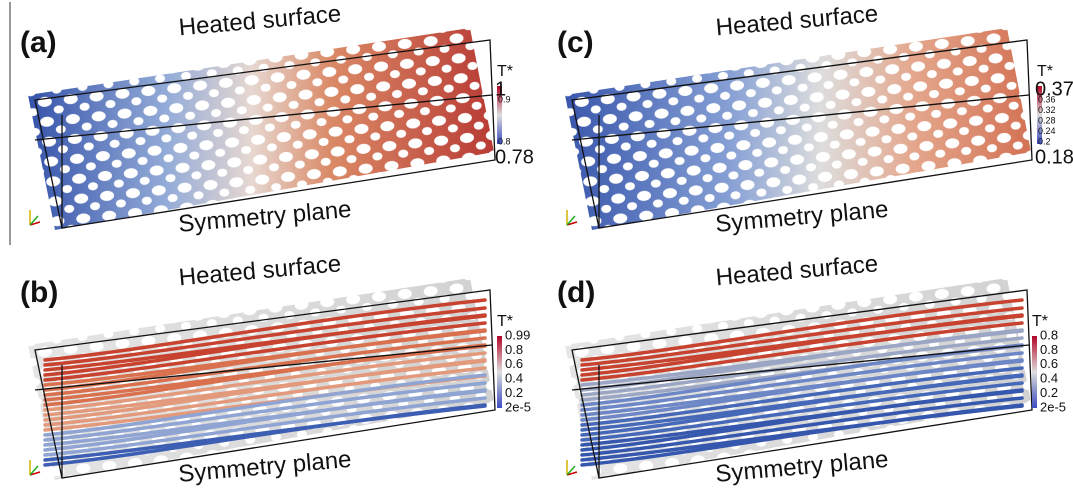  I want to click on legend-label: 0.36, so click(1047, 99).